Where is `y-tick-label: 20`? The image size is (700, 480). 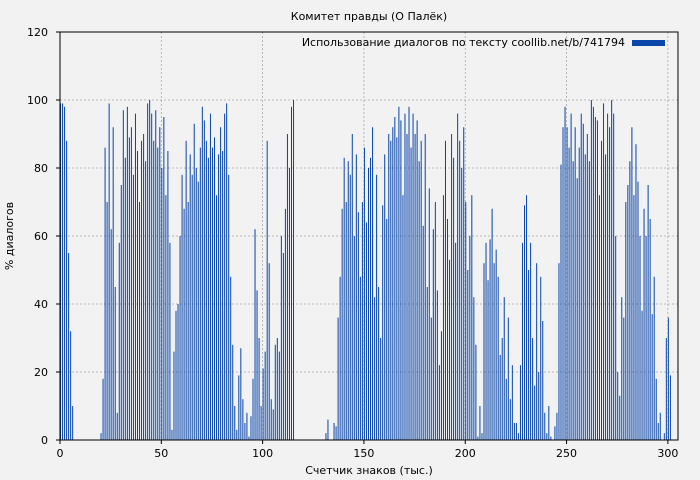
y-tick-label: 20 is located at coordinates (41, 372).